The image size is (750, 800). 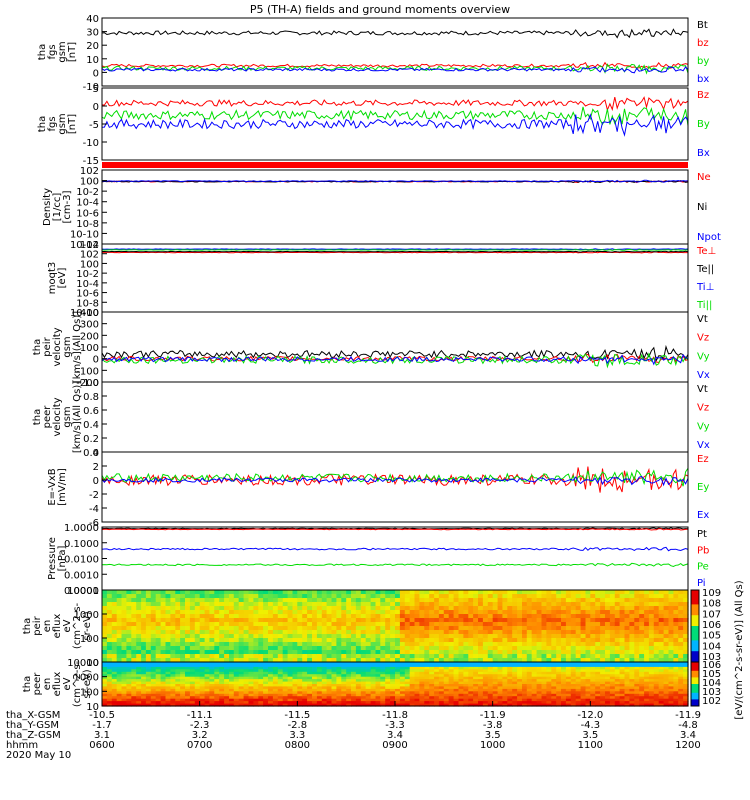 What do you see at coordinates (703, 79) in the screenshot?
I see `legend-bx: bx` at bounding box center [703, 79].